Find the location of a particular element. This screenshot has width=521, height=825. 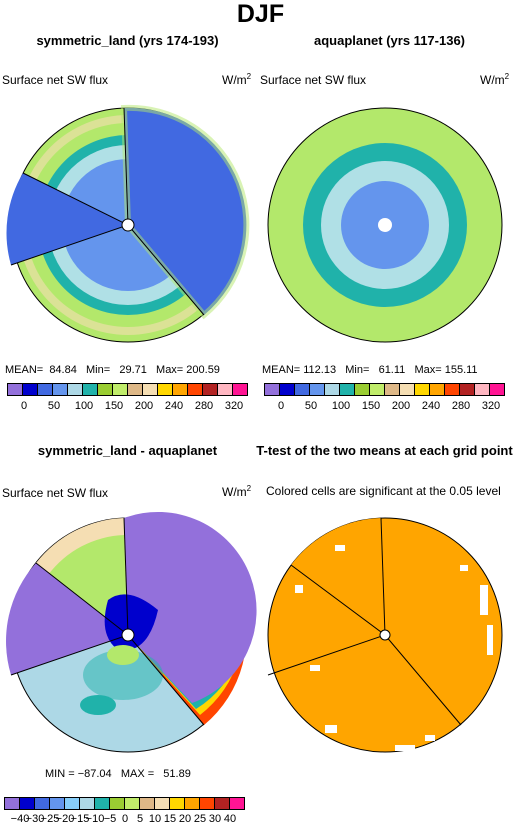

colorbar-tick-label: −25 is located at coordinates (50, 819).